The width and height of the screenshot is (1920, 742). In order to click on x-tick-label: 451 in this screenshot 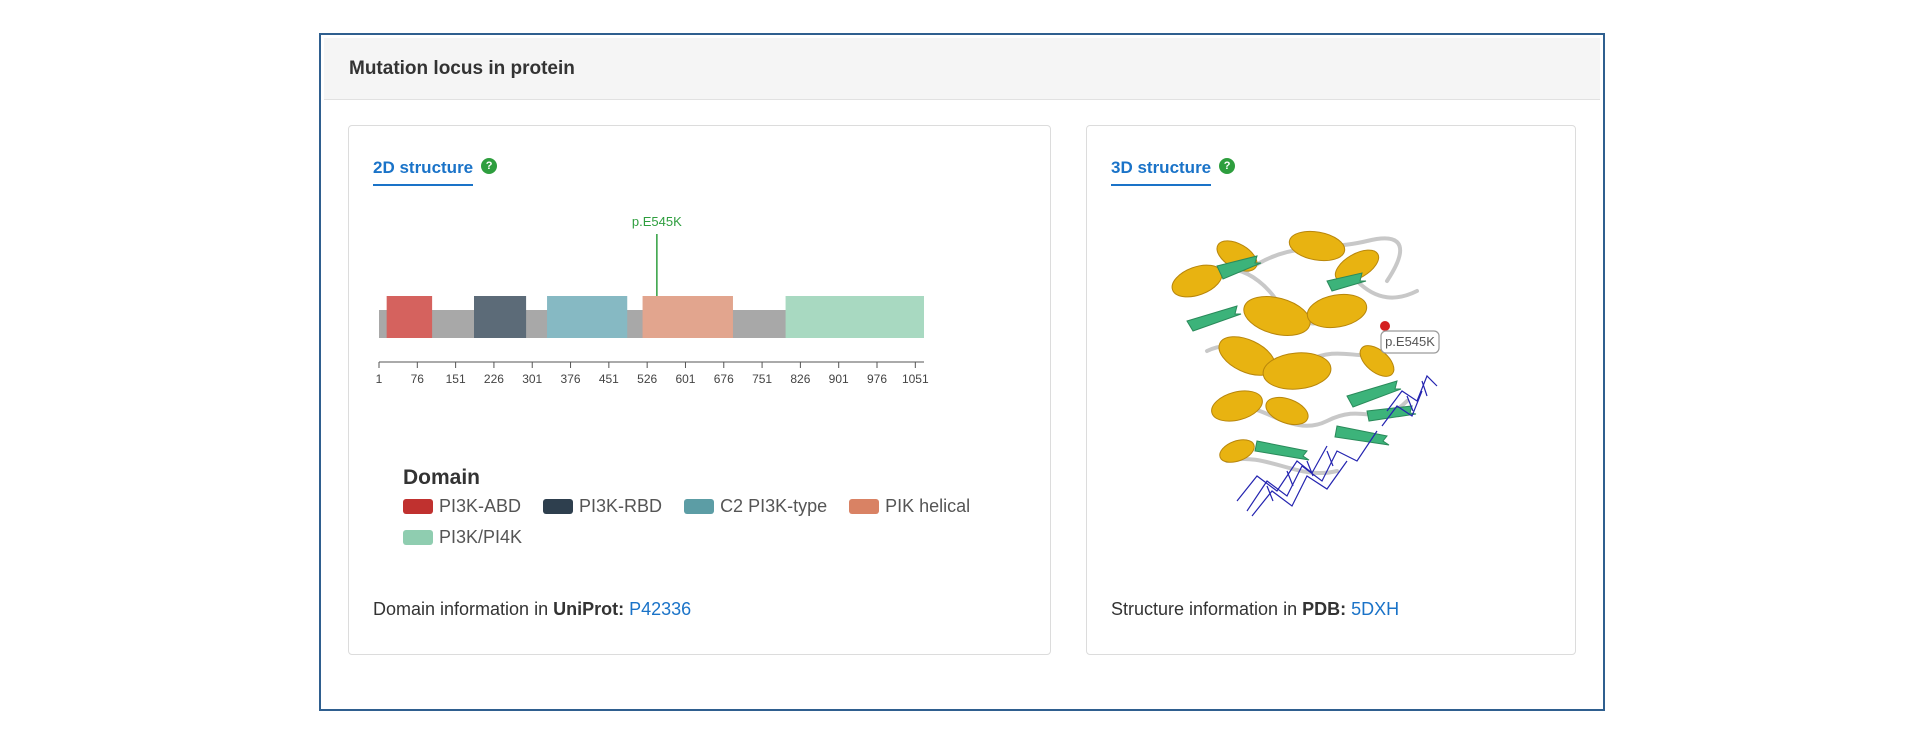, I will do `click(609, 379)`.